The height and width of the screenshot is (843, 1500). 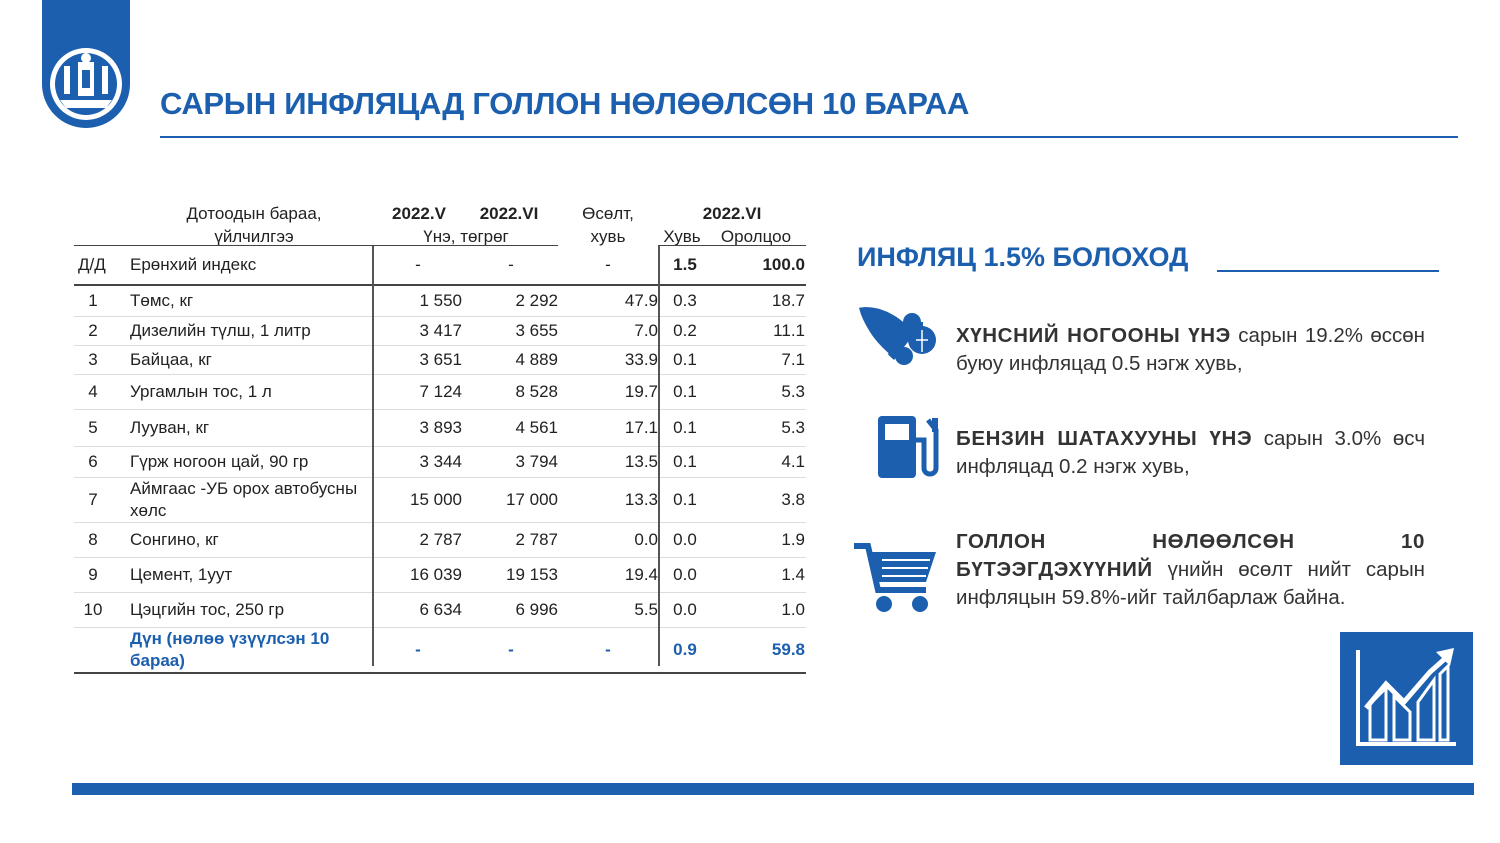 What do you see at coordinates (440, 391) in the screenshot?
I see `row-may: 7 124` at bounding box center [440, 391].